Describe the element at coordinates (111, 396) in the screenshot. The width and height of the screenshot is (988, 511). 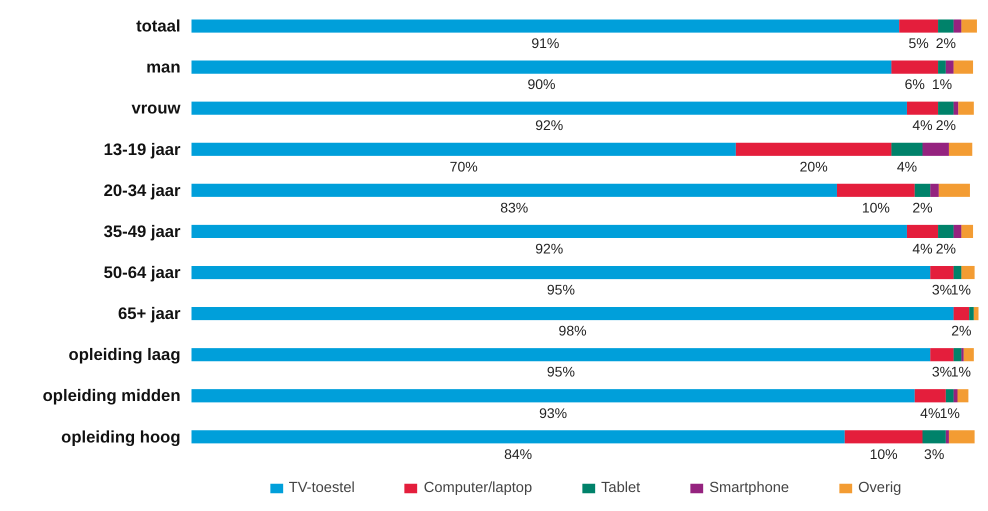
I see `y-tick-label: opleiding midden` at that location.